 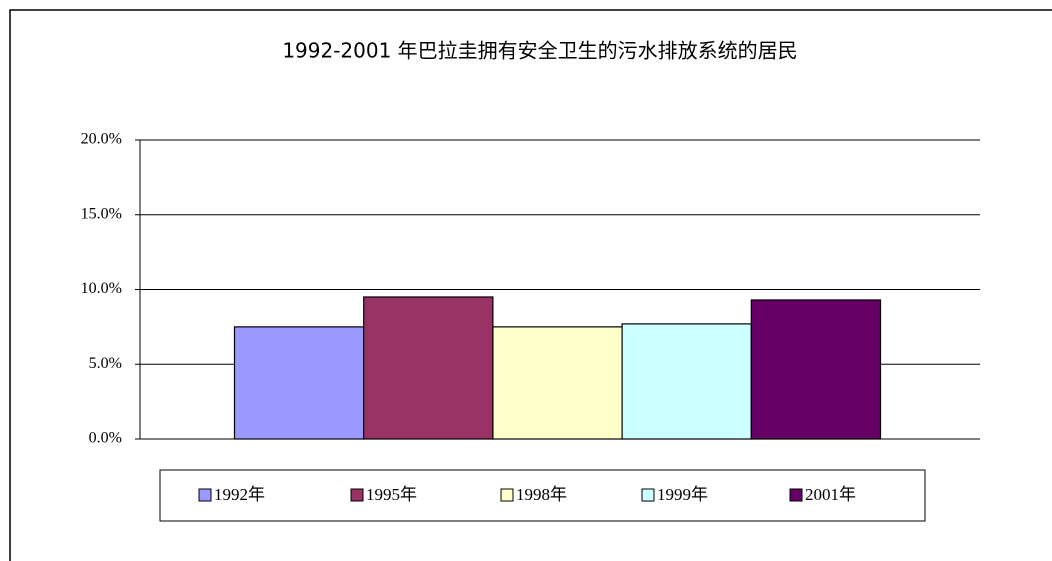 I want to click on y-tick-label: 10.0%, so click(x=101, y=288).